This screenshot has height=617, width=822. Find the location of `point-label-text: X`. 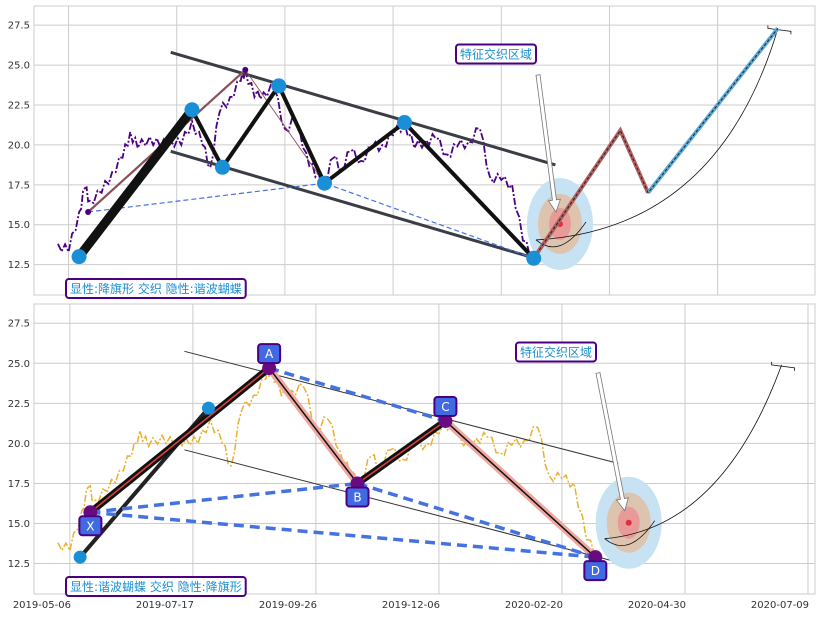

point-label-text: X is located at coordinates (90, 526).